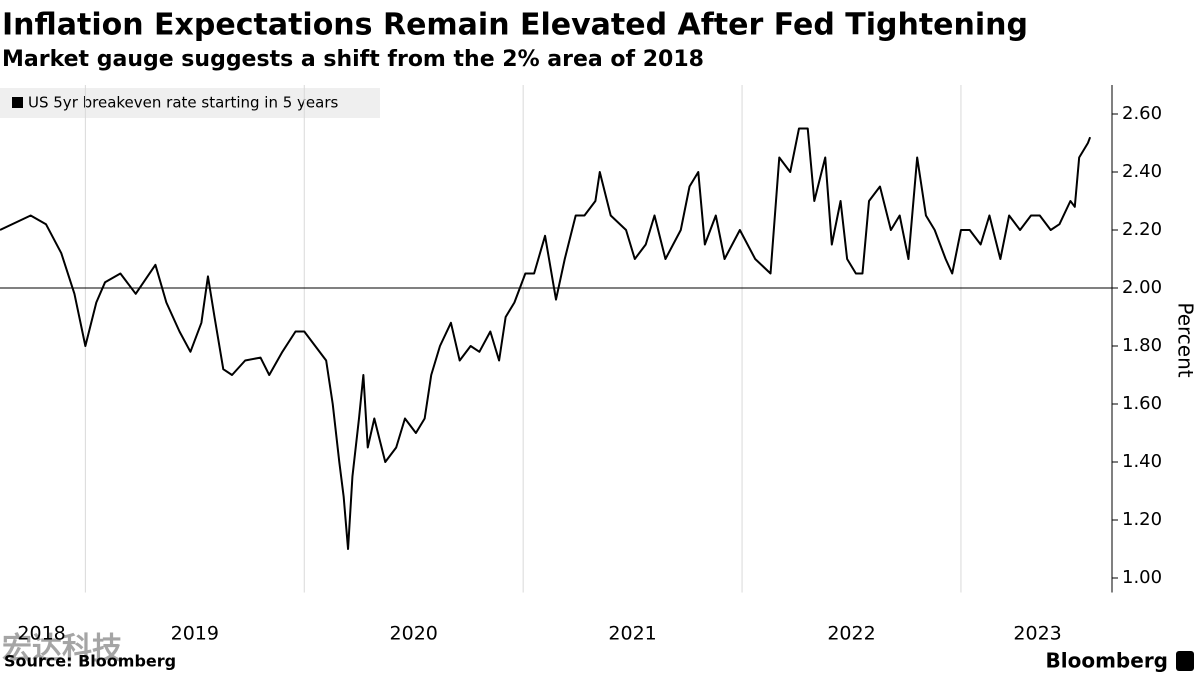 The width and height of the screenshot is (1200, 675). I want to click on y-tick-label: 2.40, so click(1142, 171).